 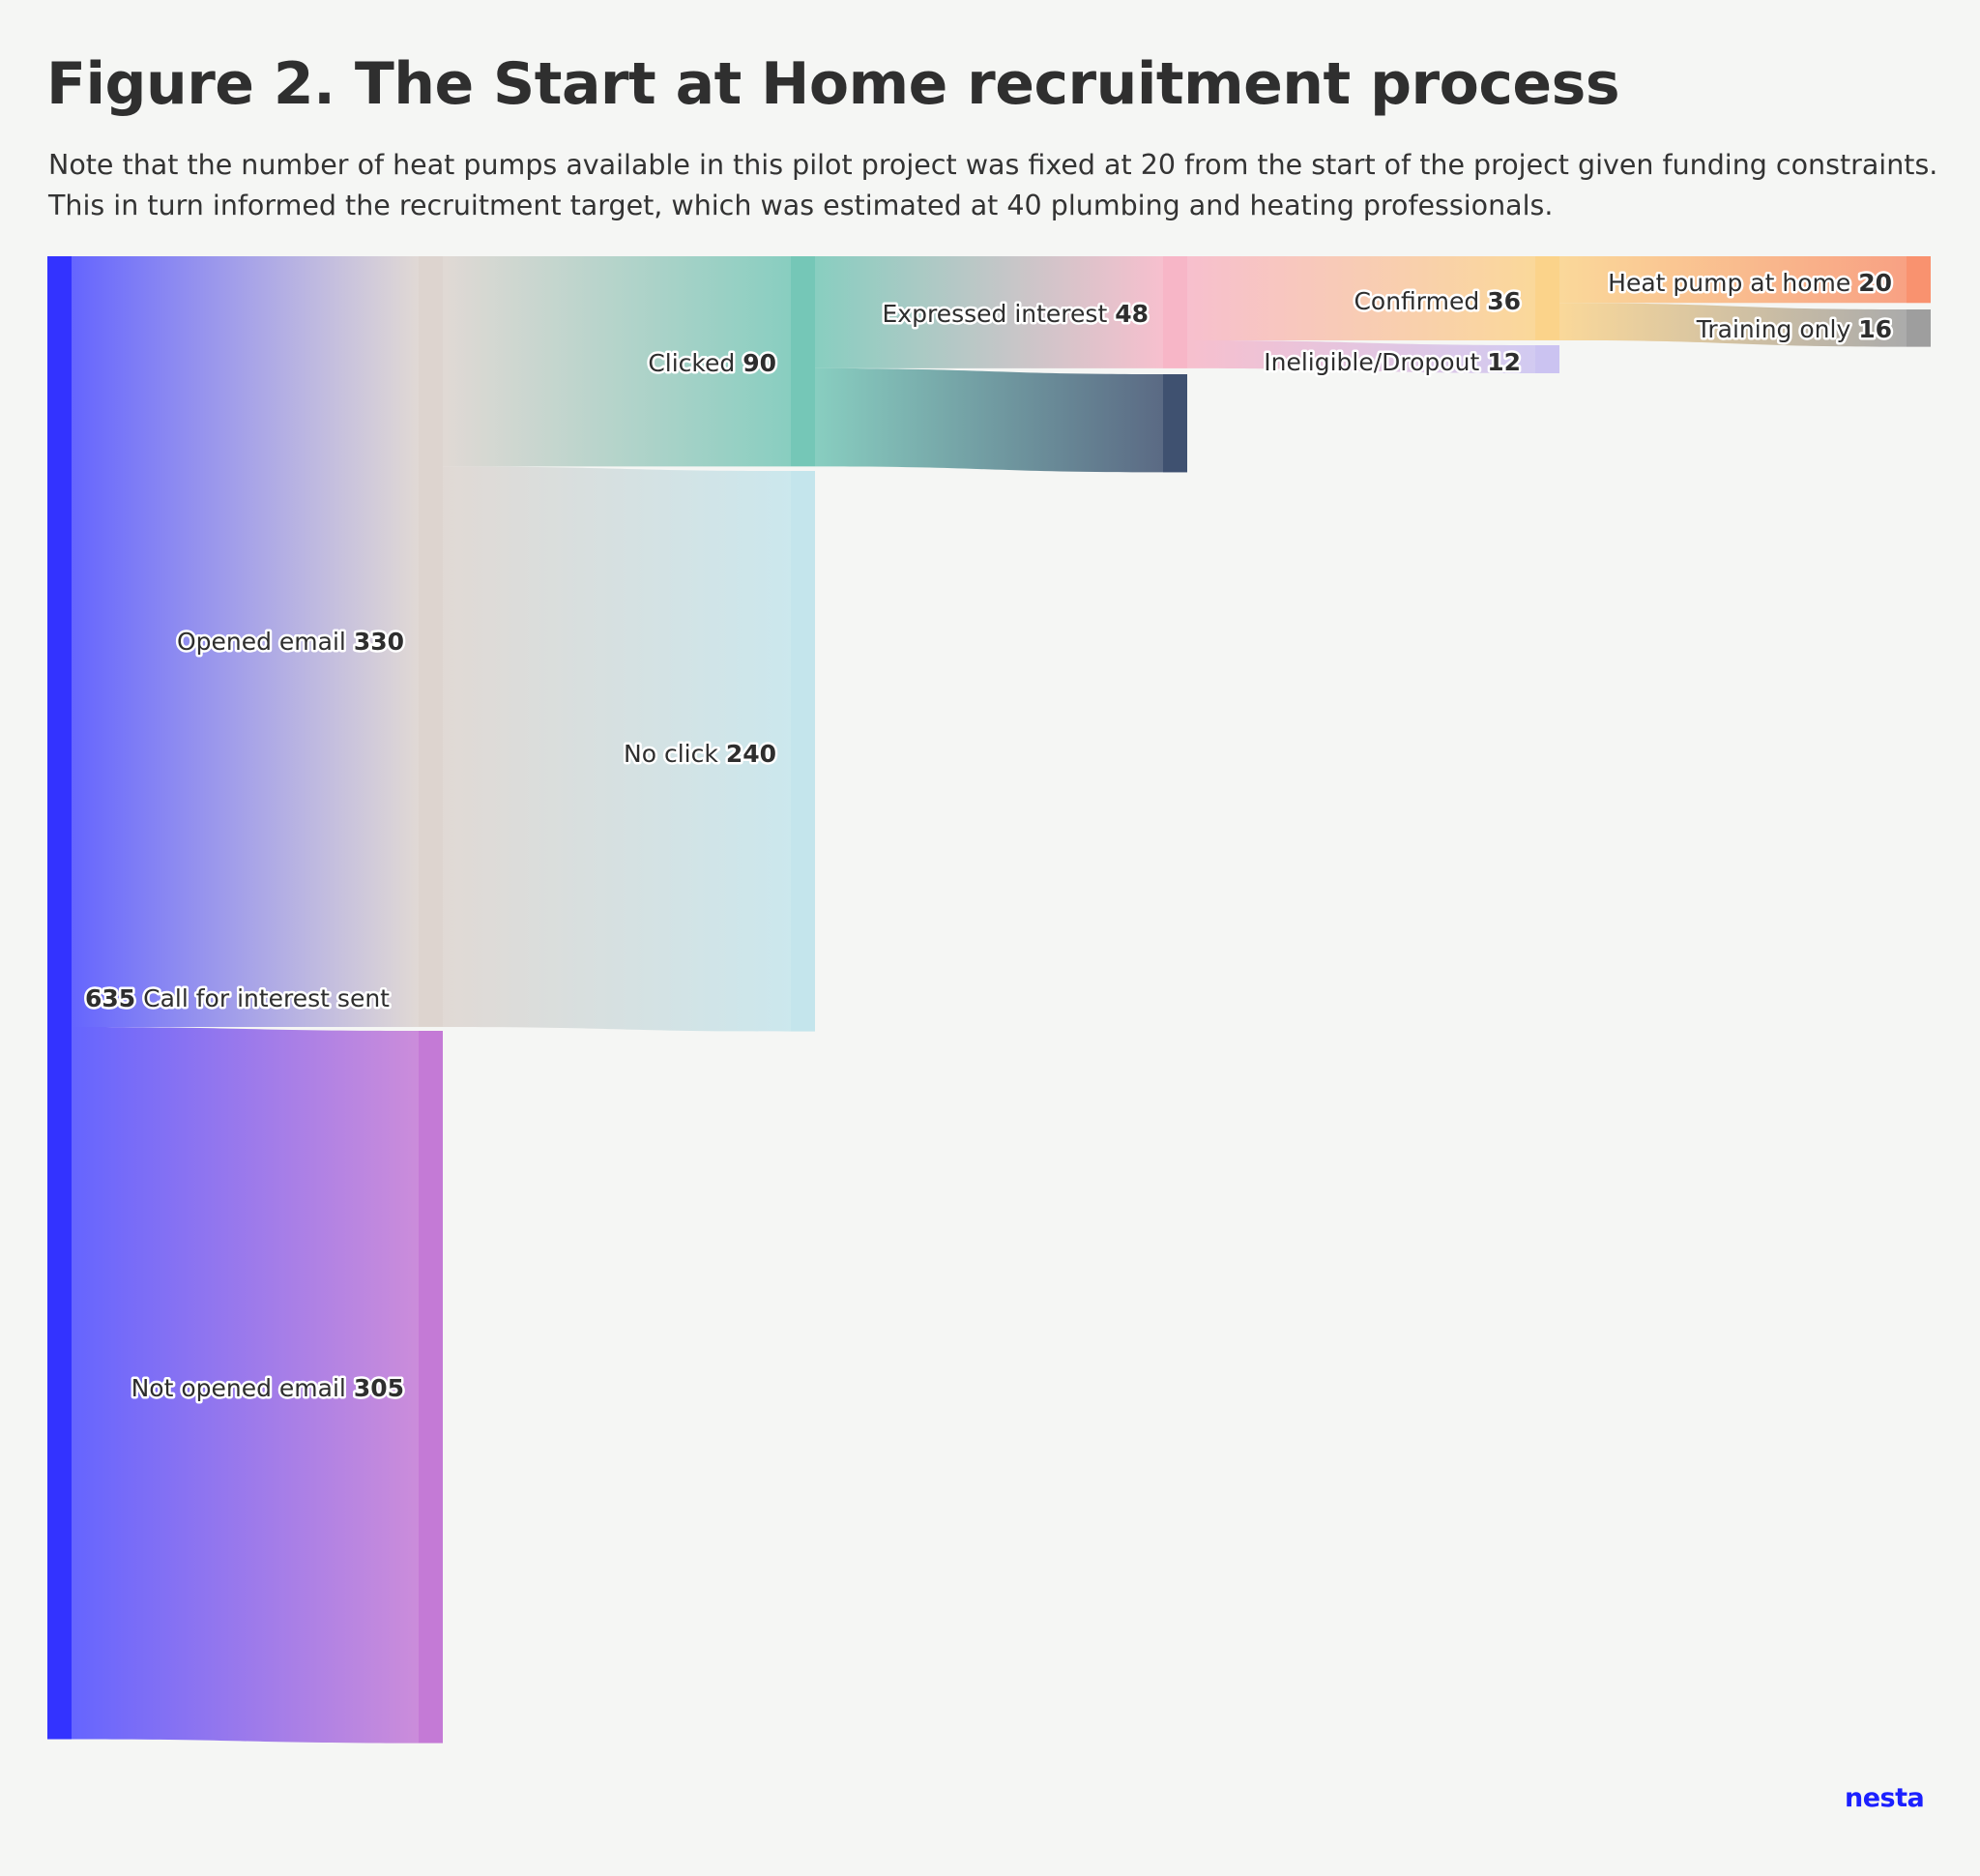 What do you see at coordinates (1919, 280) in the screenshot?
I see `node-heatpump` at bounding box center [1919, 280].